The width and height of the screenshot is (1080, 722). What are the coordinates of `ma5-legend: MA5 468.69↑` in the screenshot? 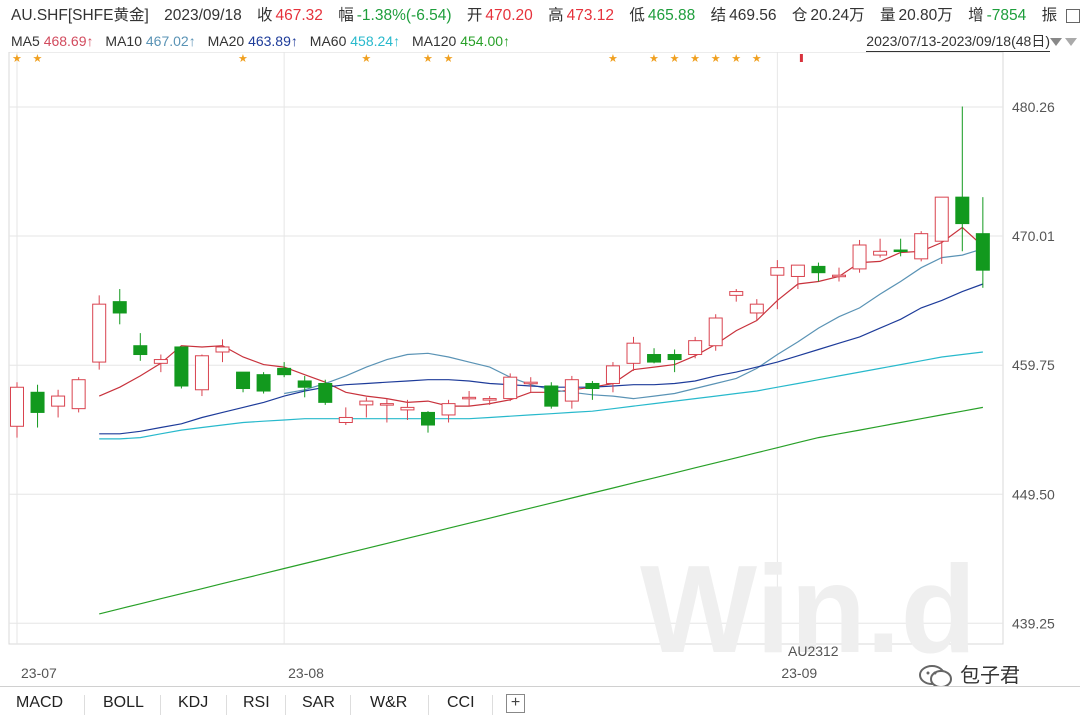 It's located at (52, 41).